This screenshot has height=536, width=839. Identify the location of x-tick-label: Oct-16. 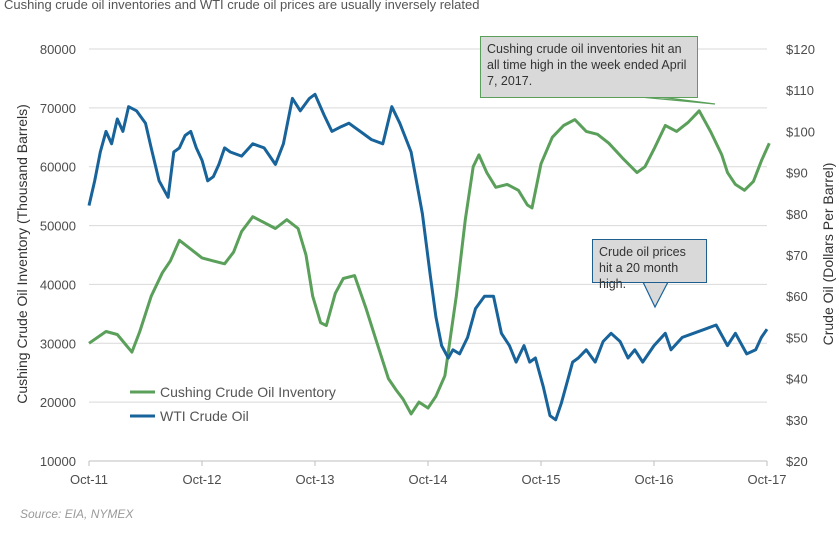
(653, 479).